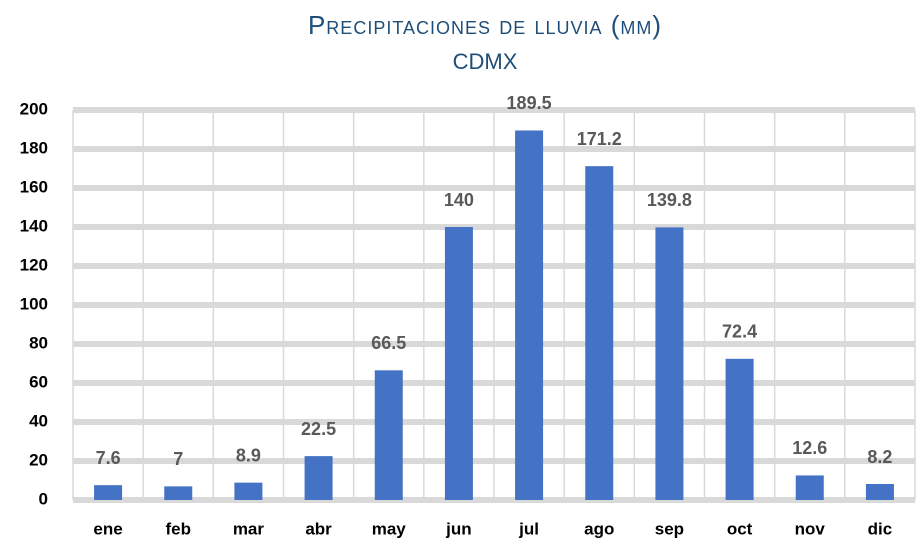  Describe the element at coordinates (389, 528) in the screenshot. I see `x-tick-label: may` at that location.